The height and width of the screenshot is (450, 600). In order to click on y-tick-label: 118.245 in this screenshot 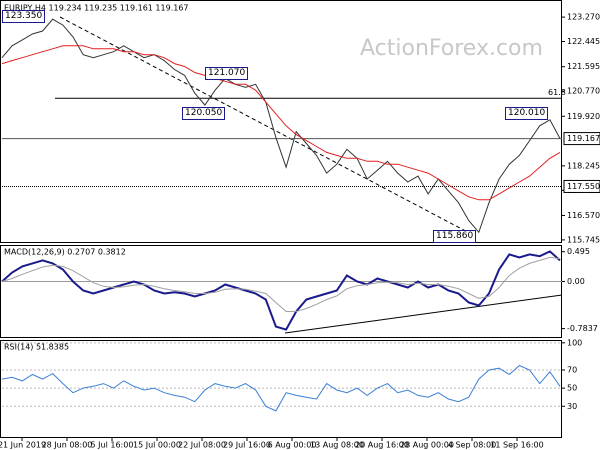, I will do `click(583, 165)`.